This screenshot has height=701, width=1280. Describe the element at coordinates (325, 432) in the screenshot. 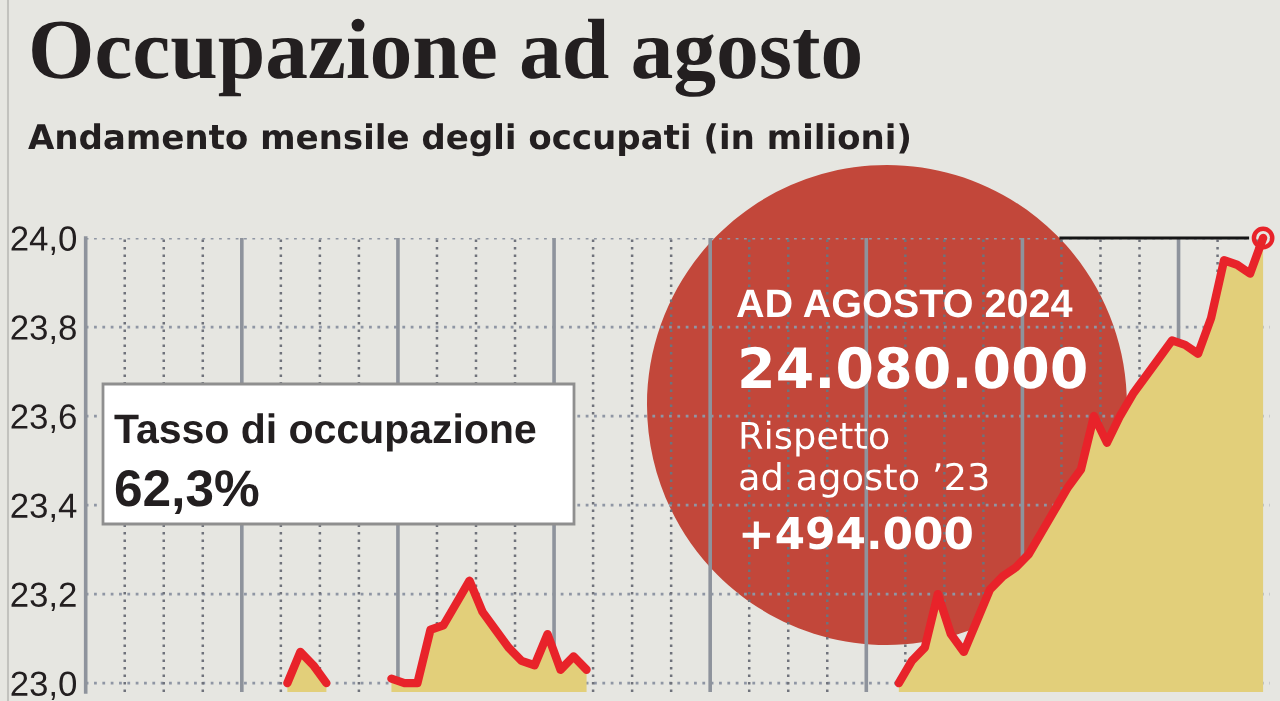

I see `annotation: Tasso di occupazione` at that location.